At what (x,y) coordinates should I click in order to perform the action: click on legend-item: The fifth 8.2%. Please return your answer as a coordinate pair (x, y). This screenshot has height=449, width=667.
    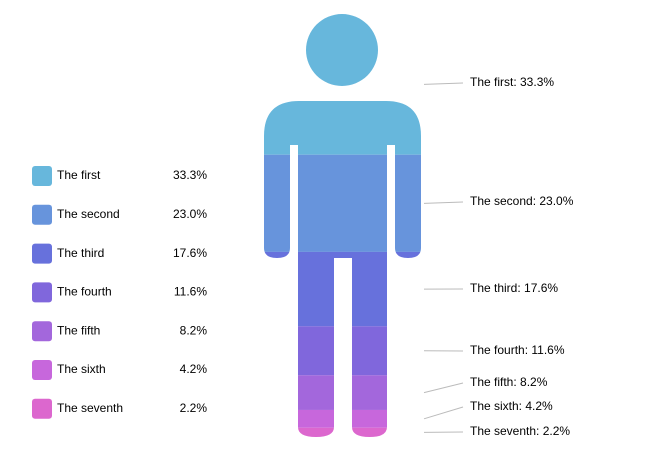
    Looking at the image, I should click on (120, 331).